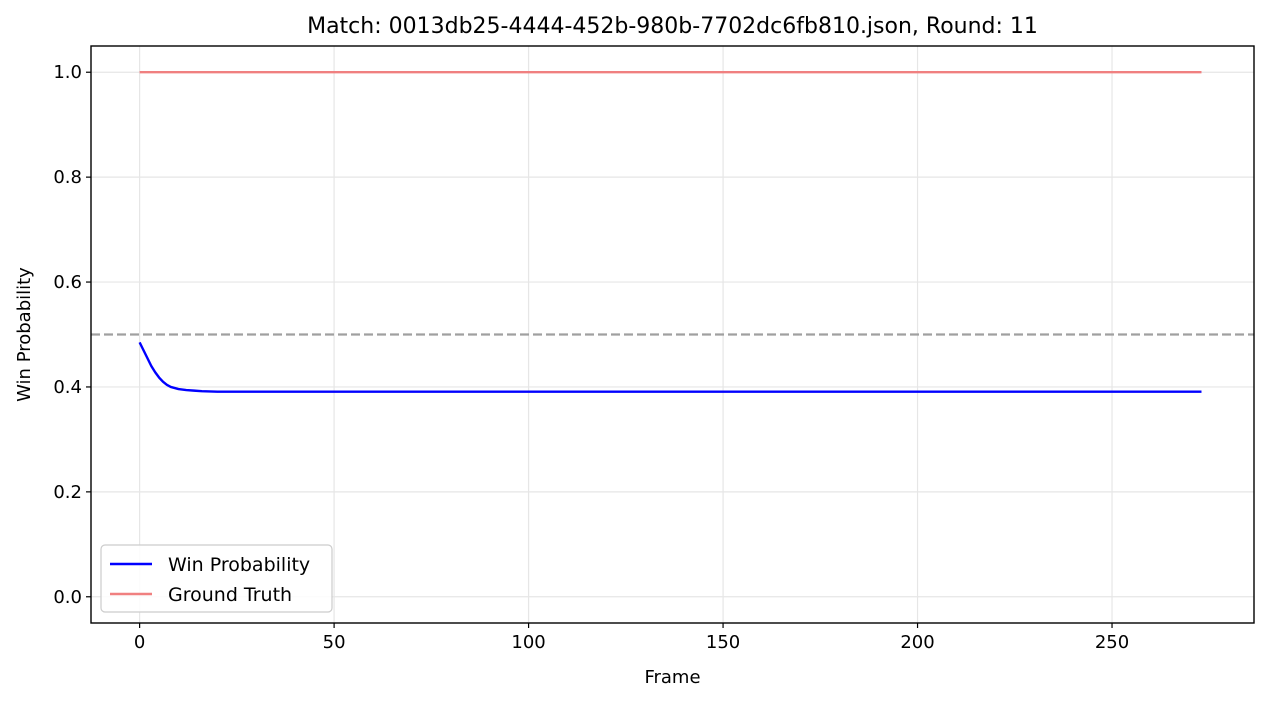 The height and width of the screenshot is (701, 1268). Describe the element at coordinates (723, 642) in the screenshot. I see `x-tick-label: 150` at that location.